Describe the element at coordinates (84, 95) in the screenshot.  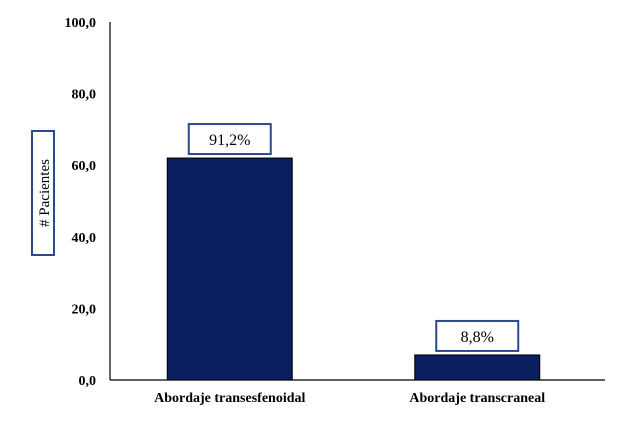
I see `y-tick-label: 80,0` at that location.